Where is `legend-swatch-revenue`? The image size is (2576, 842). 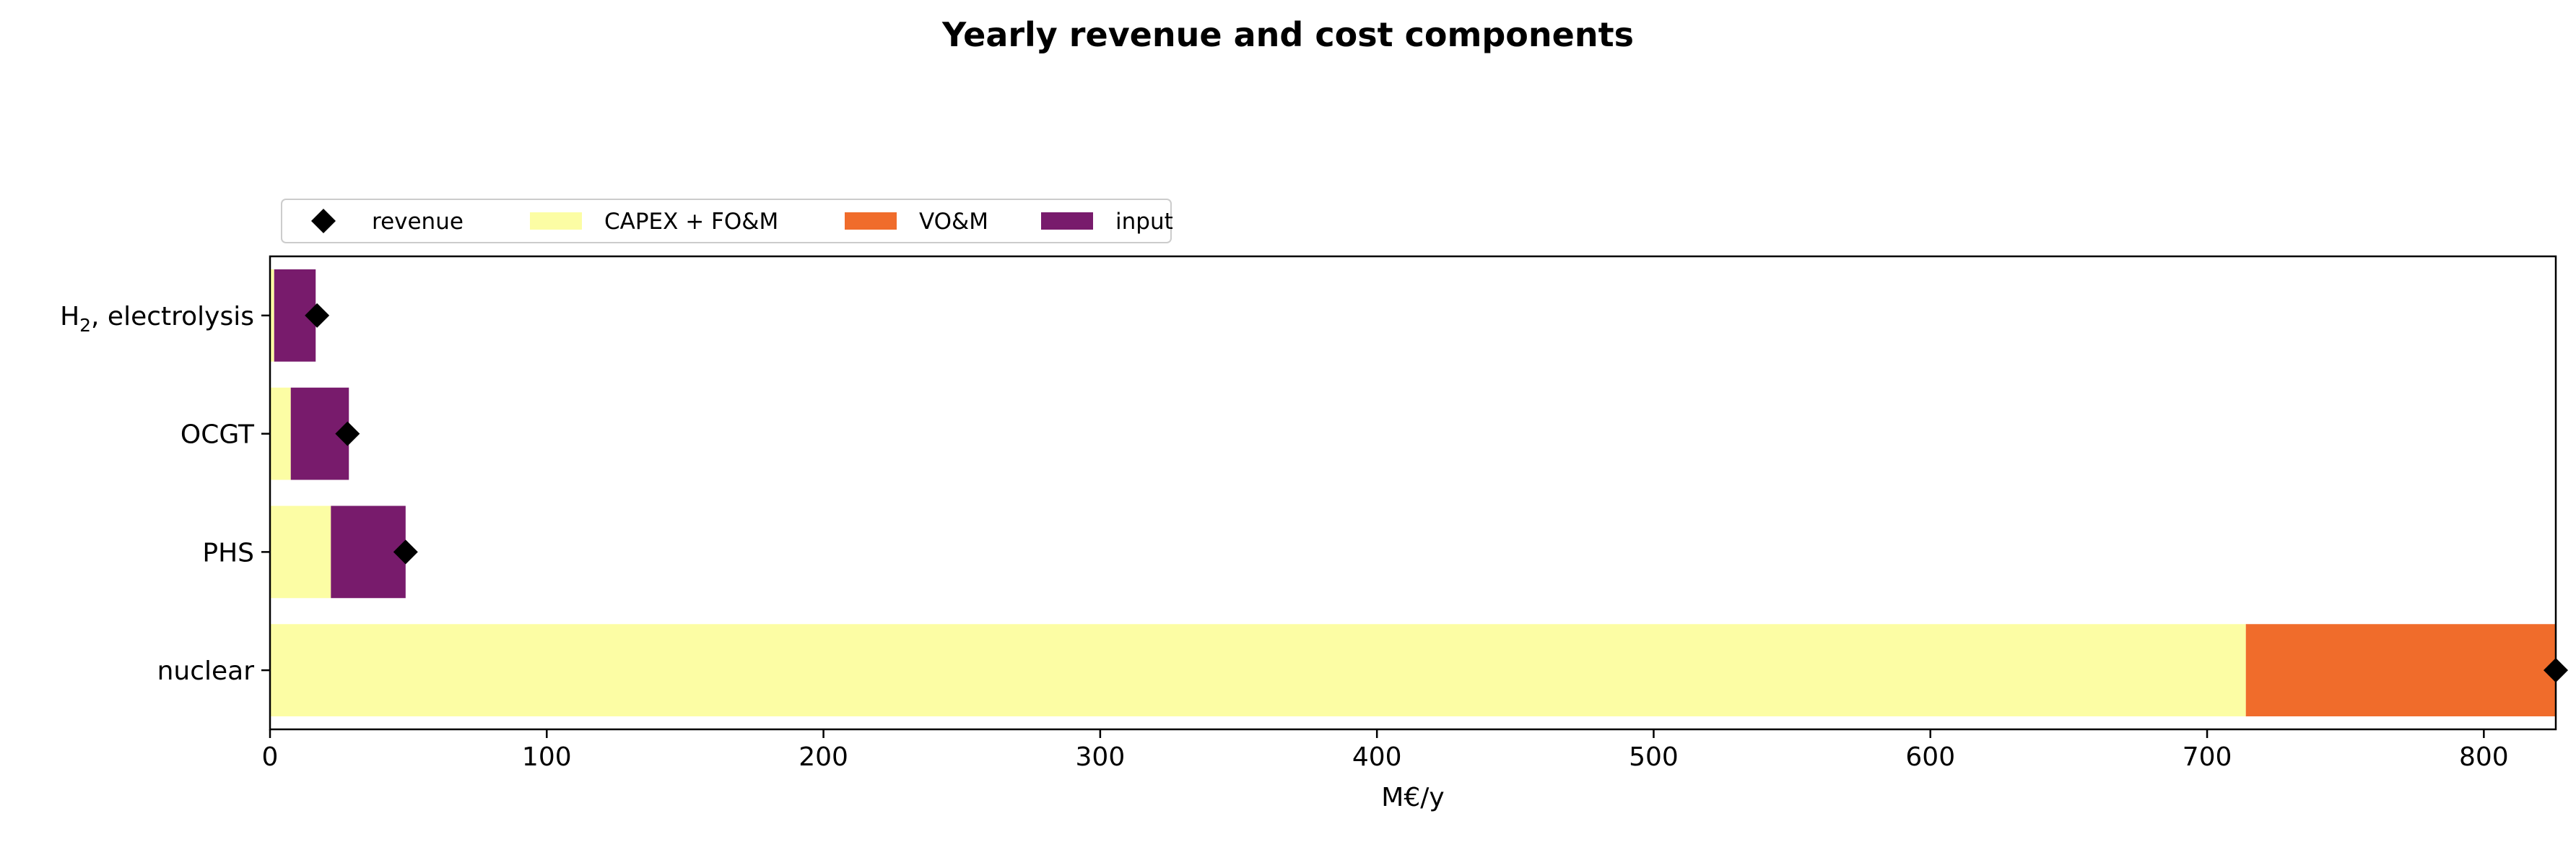
legend-swatch-revenue is located at coordinates (323, 221).